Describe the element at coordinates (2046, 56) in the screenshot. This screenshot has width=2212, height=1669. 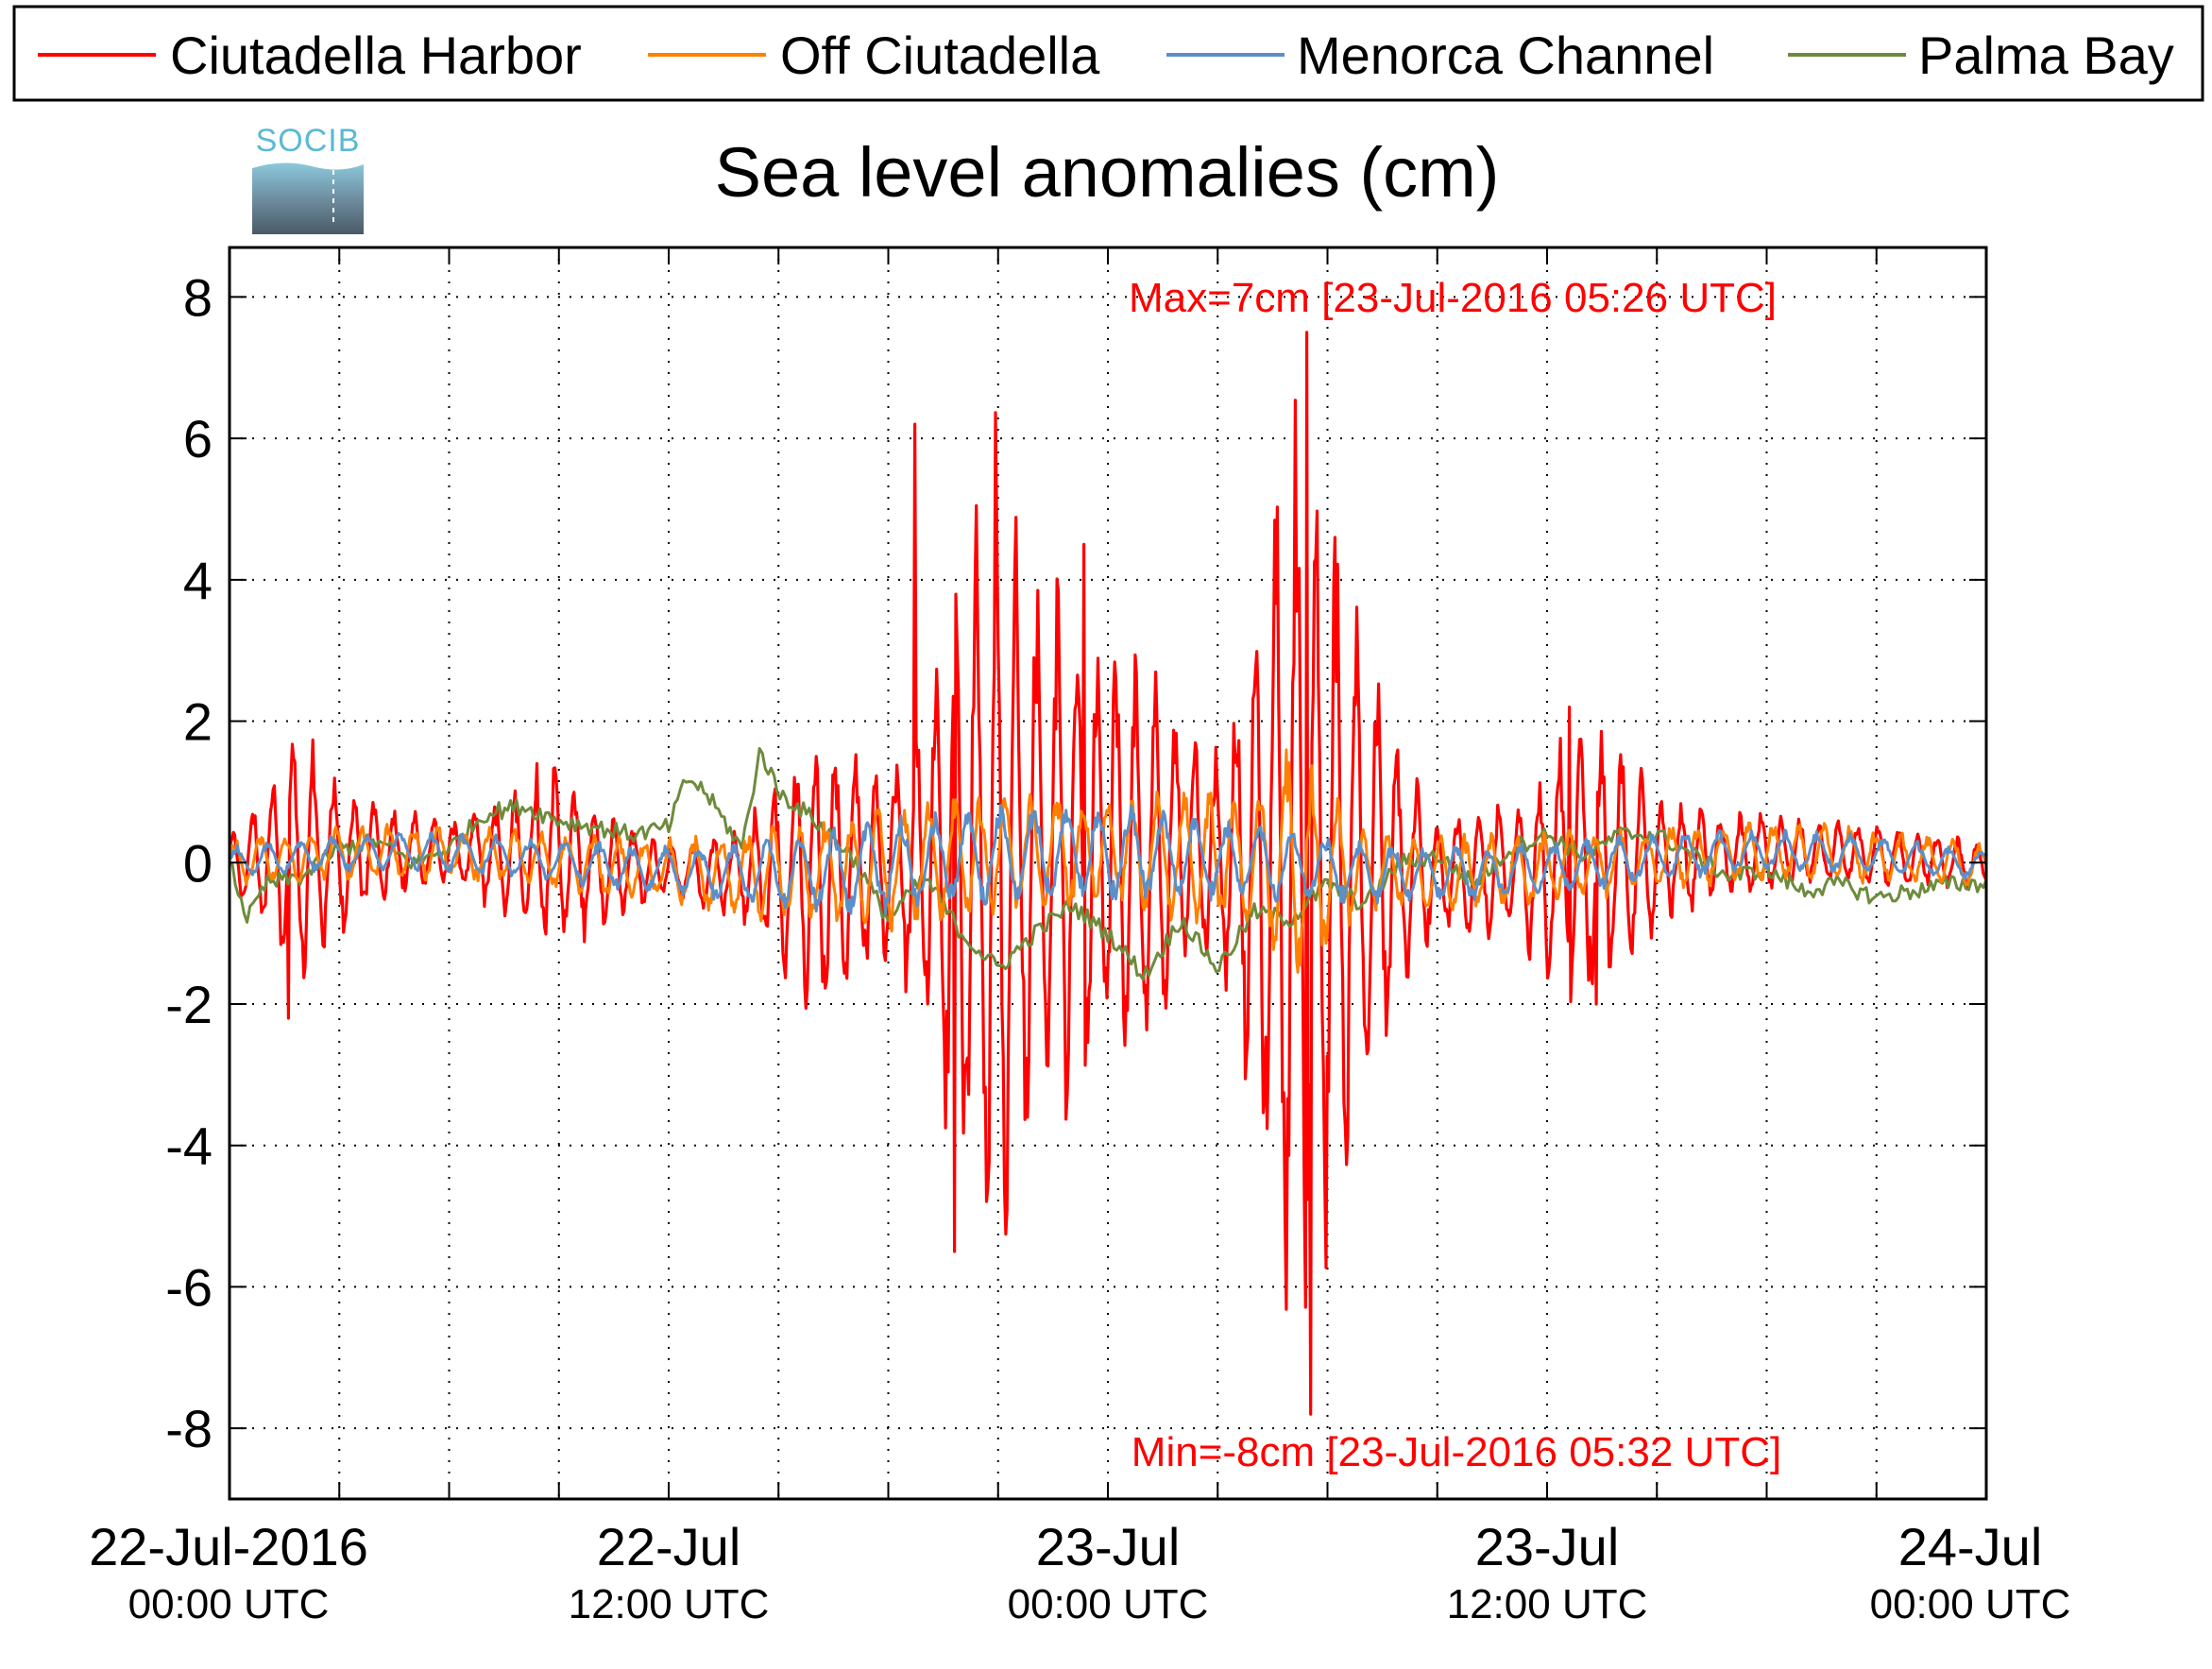
I see `legend-label-palma-bay: Palma Bay` at that location.